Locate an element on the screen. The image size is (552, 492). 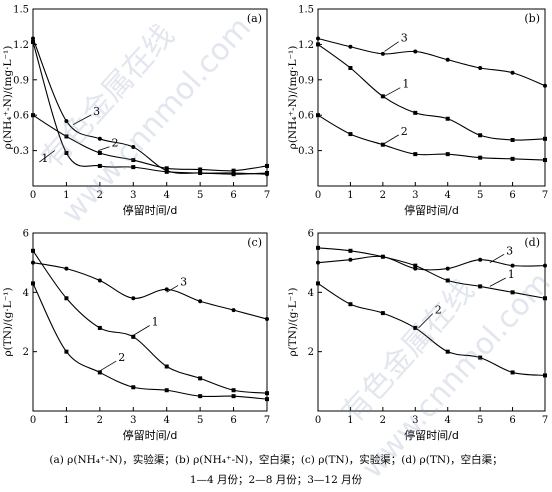
caption-line-2: 1—4 月份；2—8 月份；3—12 月份 is located at coordinates (276, 480).